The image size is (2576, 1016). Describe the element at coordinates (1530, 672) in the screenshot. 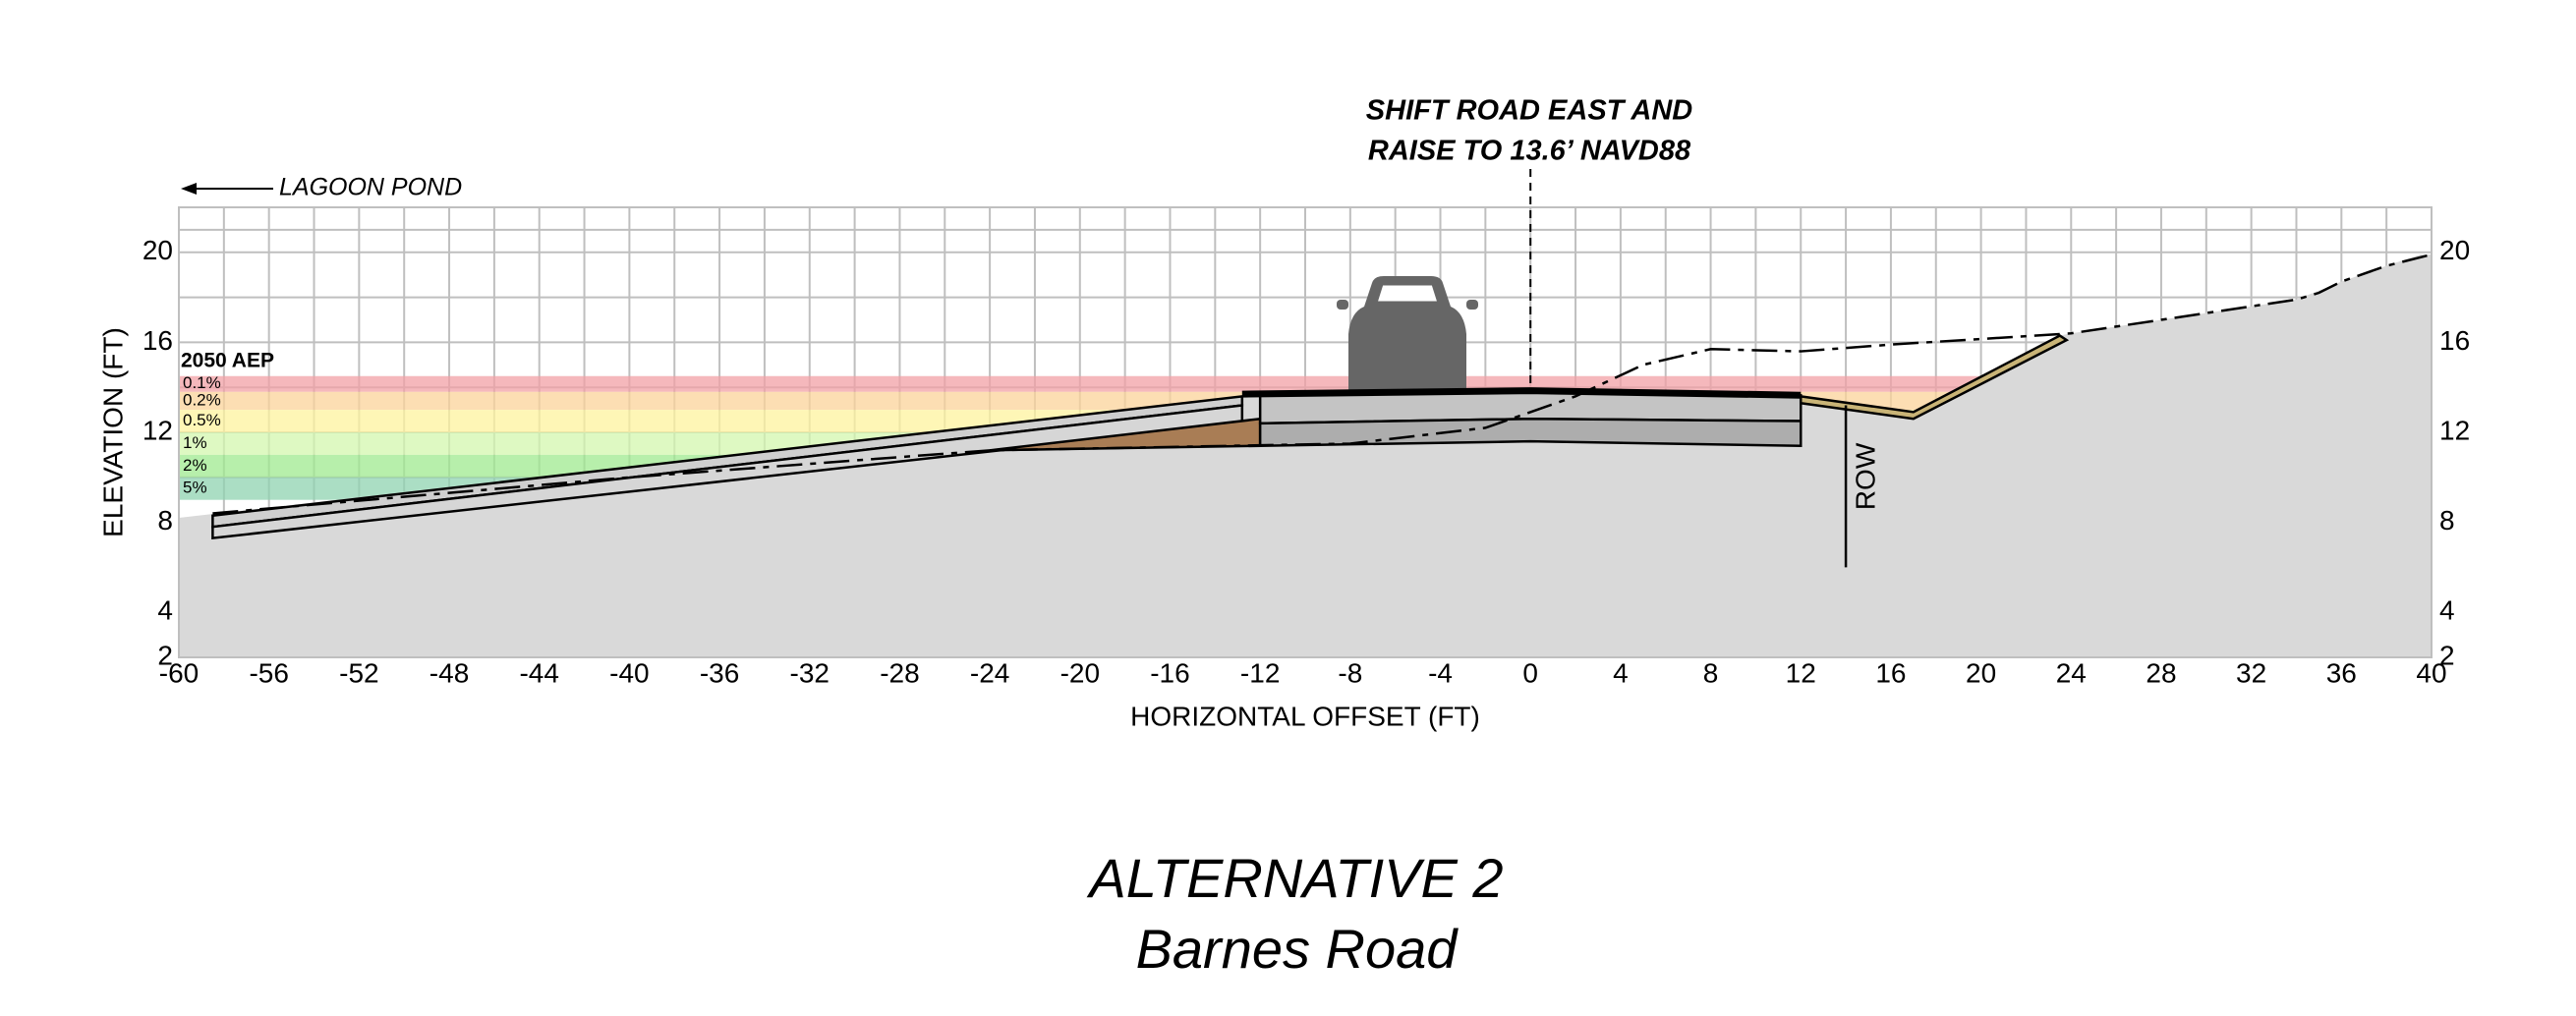

I see `x-tick-label: 0` at that location.